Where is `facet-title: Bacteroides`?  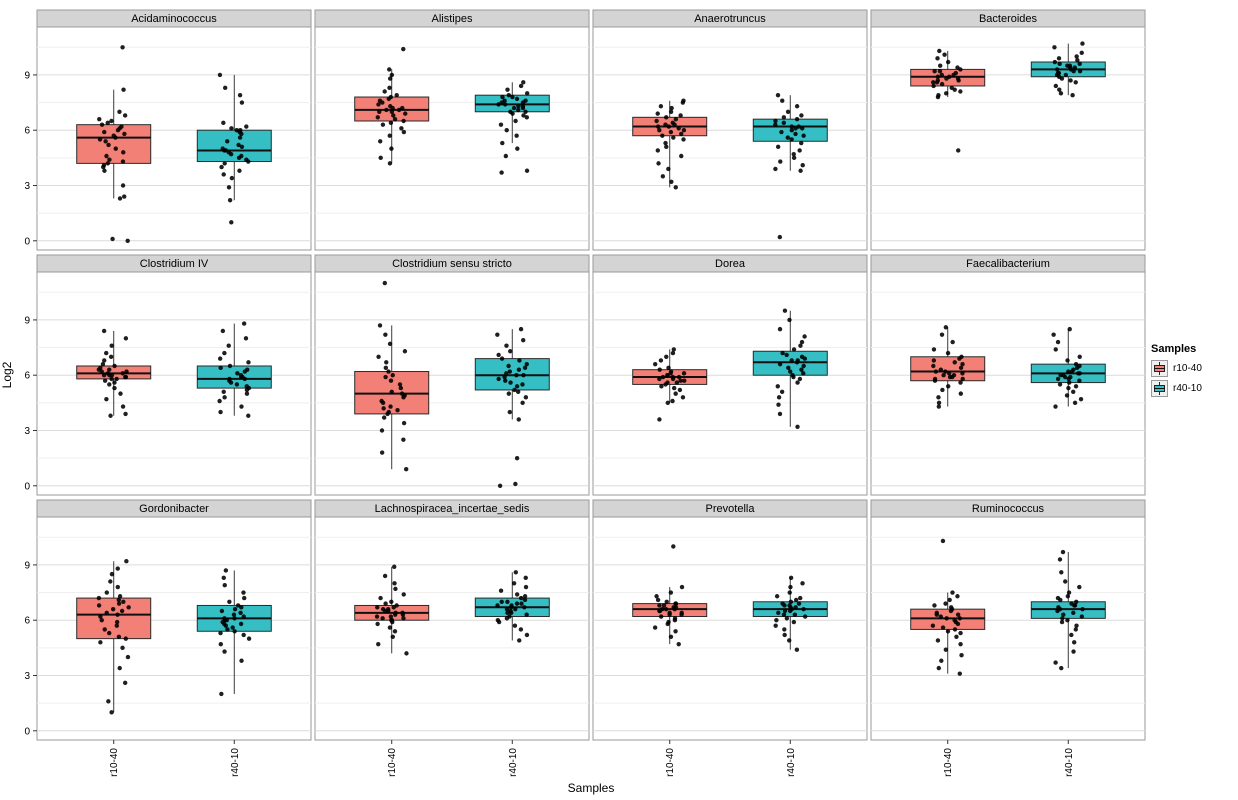
facet-title: Bacteroides is located at coordinates (1008, 19).